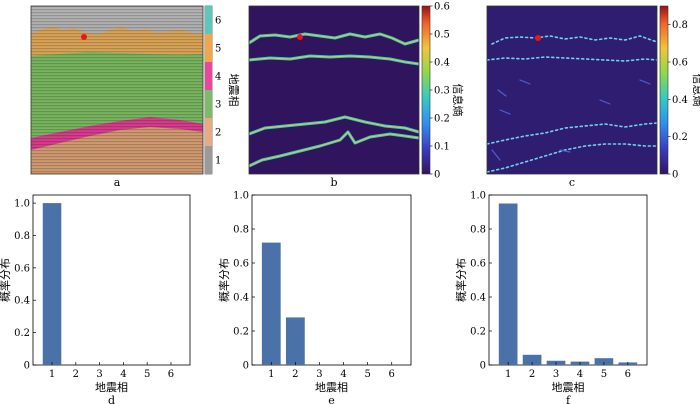 The width and height of the screenshot is (700, 404). I want to click on colorbar-tick-label: 0.1, so click(442, 147).